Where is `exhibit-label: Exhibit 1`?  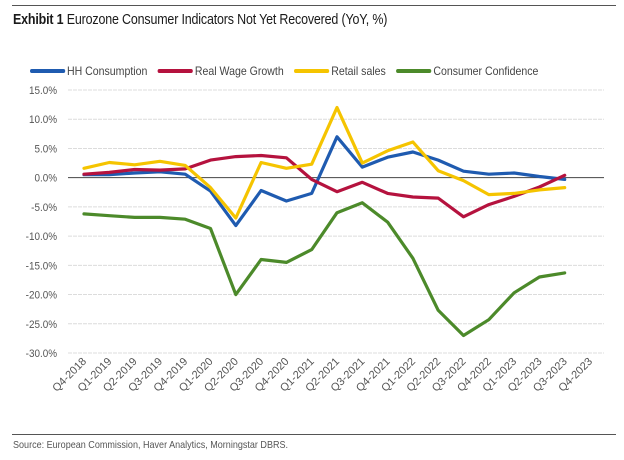
exhibit-label: Exhibit 1 is located at coordinates (38, 20).